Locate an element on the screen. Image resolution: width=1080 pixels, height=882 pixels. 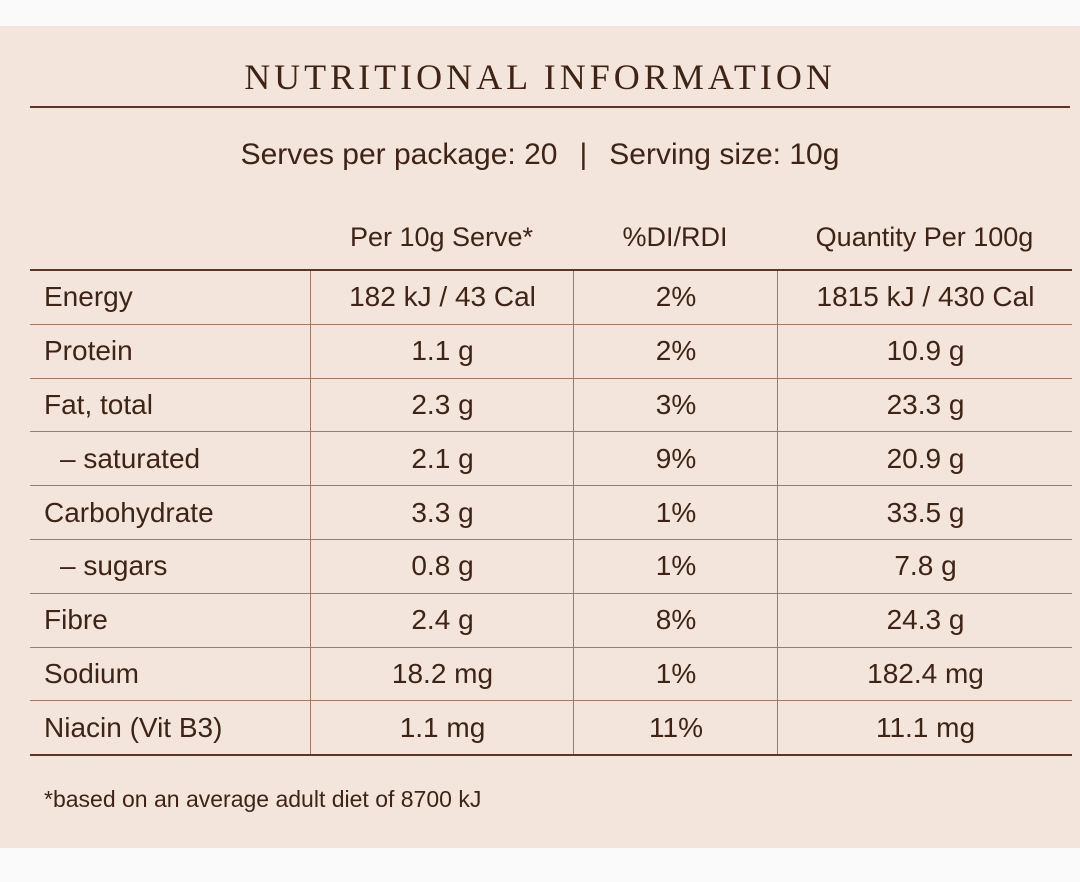
column-header-di-rdi: %DI/RDI is located at coordinates (675, 237).